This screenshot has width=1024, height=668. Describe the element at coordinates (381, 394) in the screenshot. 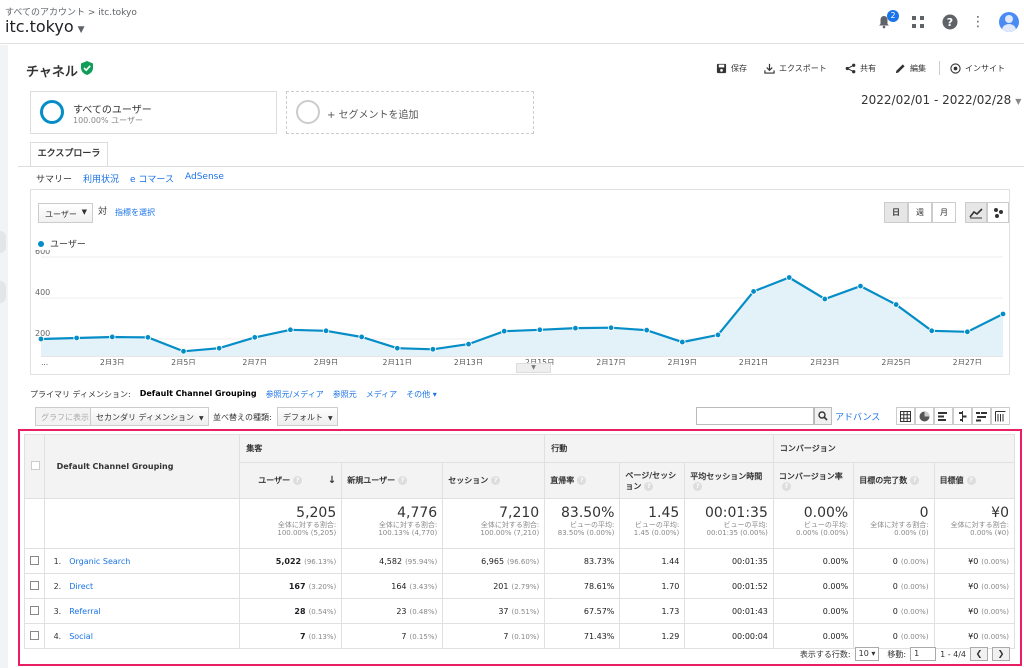

I see `dimension-medium: メディア` at that location.